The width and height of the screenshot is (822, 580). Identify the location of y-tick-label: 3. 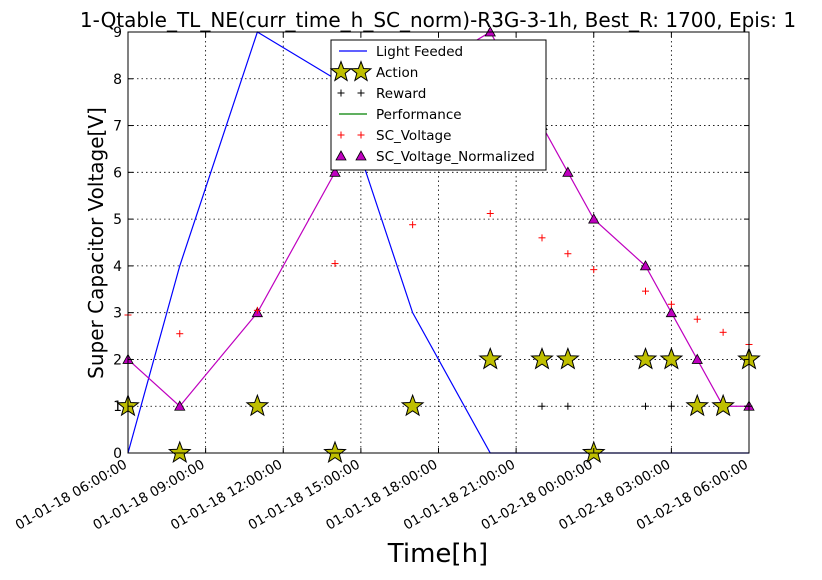
(117, 314).